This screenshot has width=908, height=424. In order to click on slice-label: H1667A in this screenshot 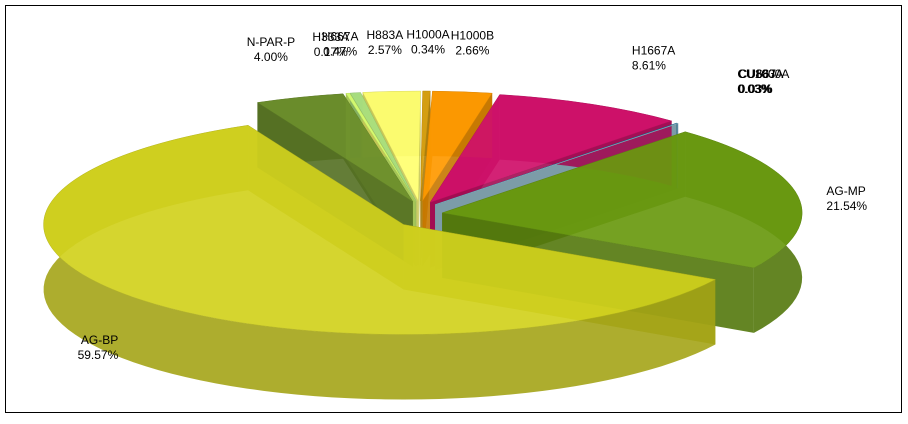, I will do `click(653, 51)`.